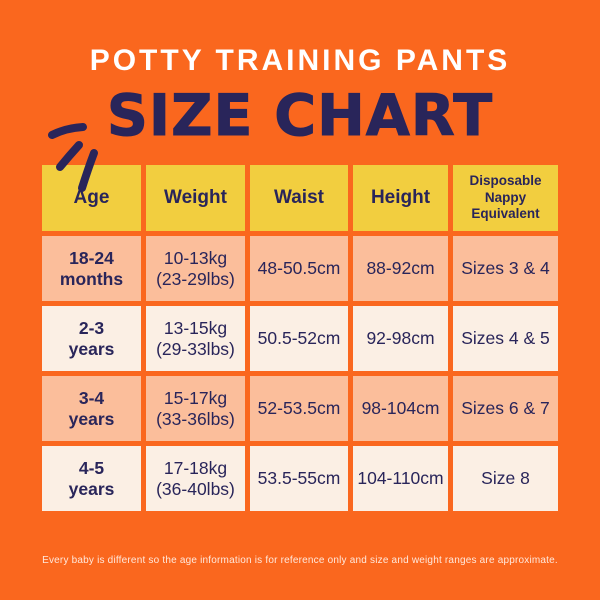 The height and width of the screenshot is (600, 600). I want to click on cell-waist: 48-50.5cm, so click(299, 268).